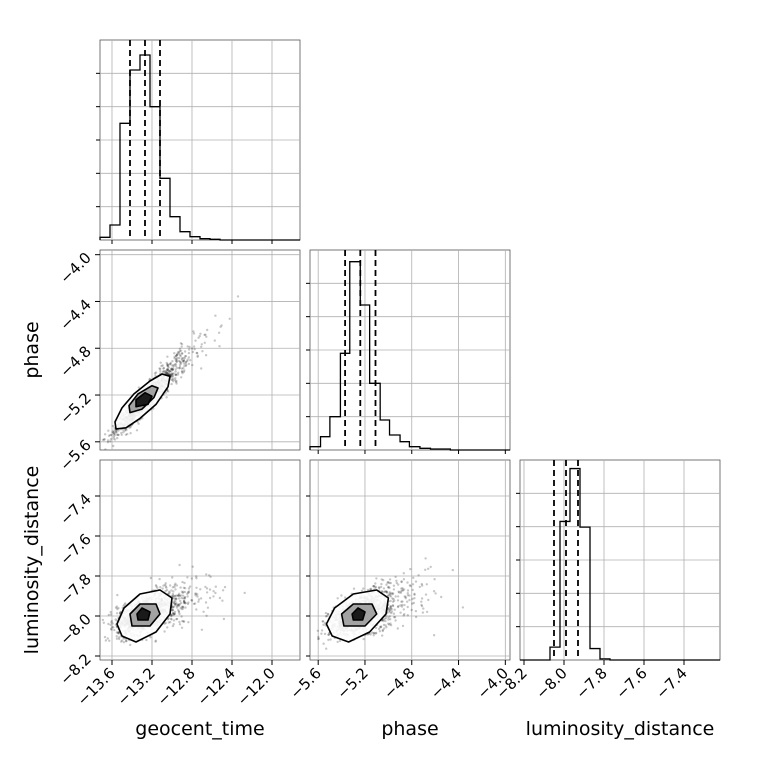 The width and height of the screenshot is (760, 760). What do you see at coordinates (551, 683) in the screenshot?
I see `x-tick-label-luminosity_distance-1: −8.0` at bounding box center [551, 683].